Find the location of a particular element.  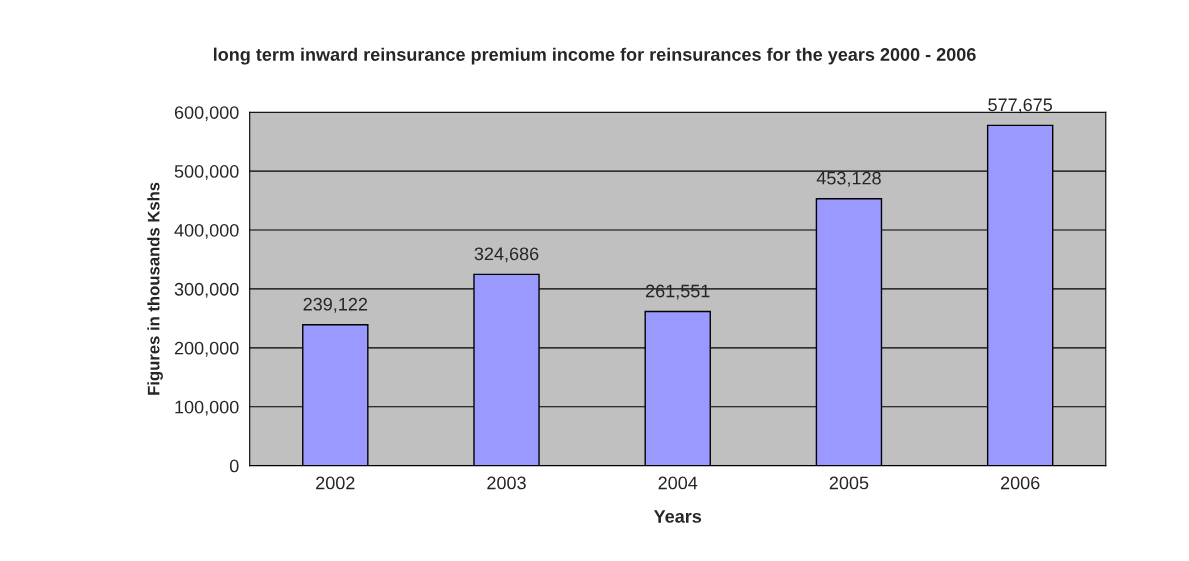

data-label: 577,675 is located at coordinates (1020, 106).